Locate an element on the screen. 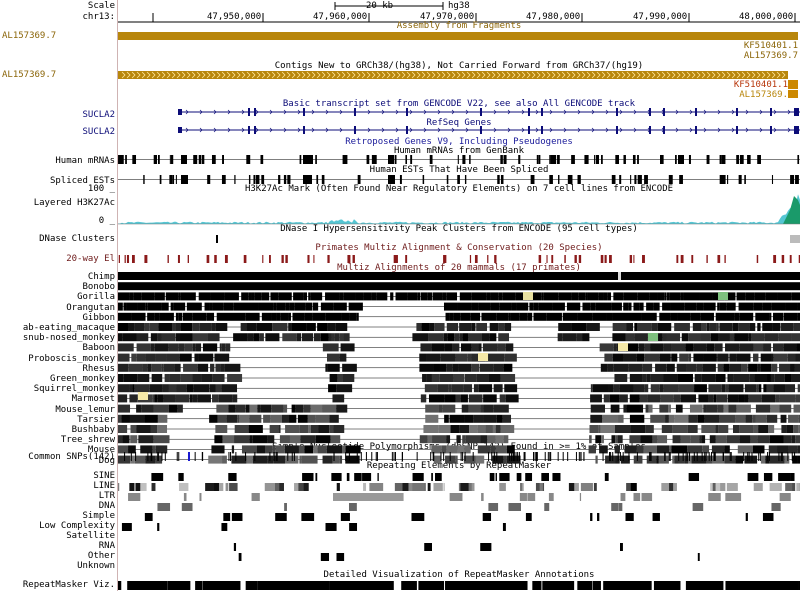 This screenshot has height=591, width=800. refseq-gene-label: SUCLA2 is located at coordinates (98, 132).